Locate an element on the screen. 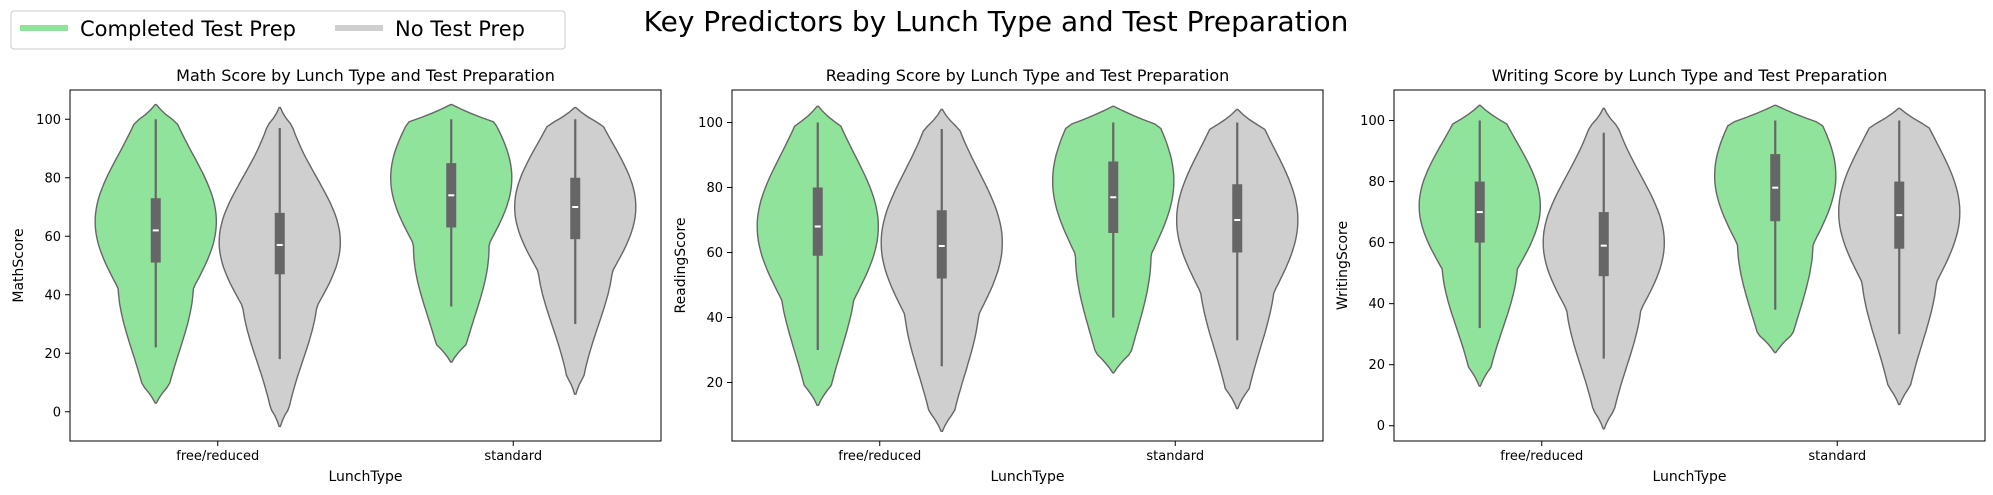 The height and width of the screenshot is (495, 1993). y-axis-label: ReadingScore is located at coordinates (681, 265).